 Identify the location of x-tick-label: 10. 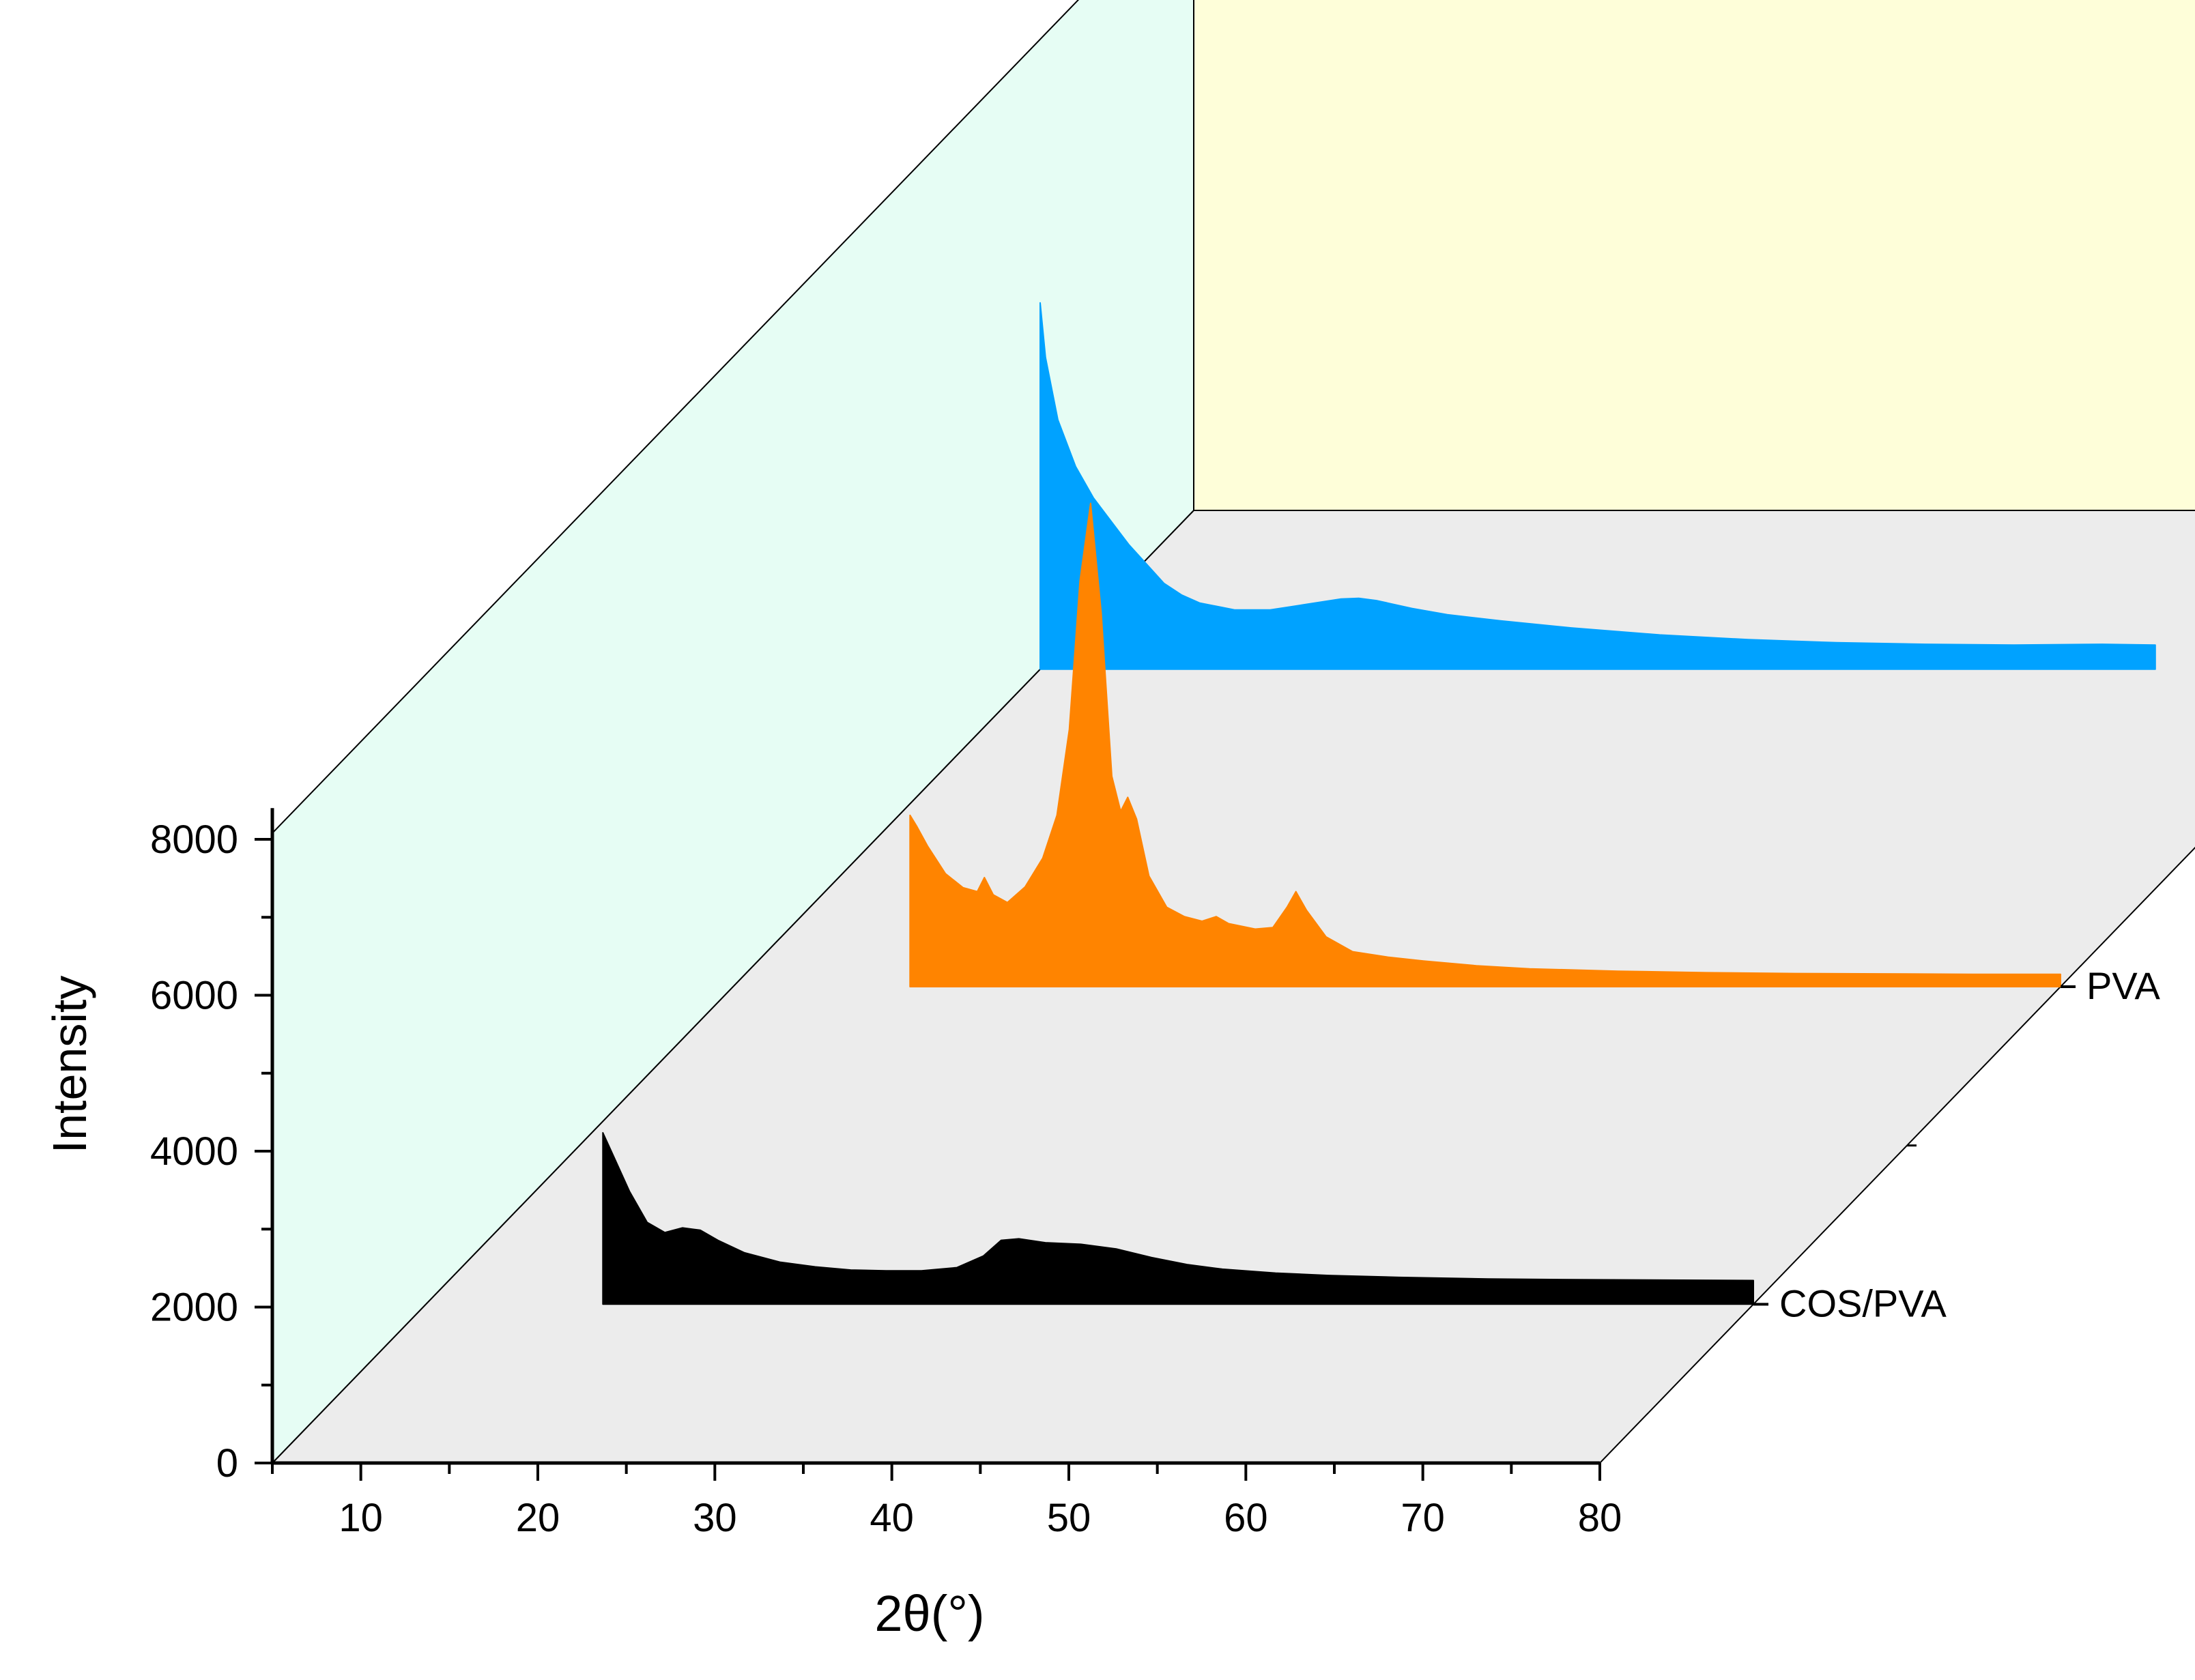
(361, 1518).